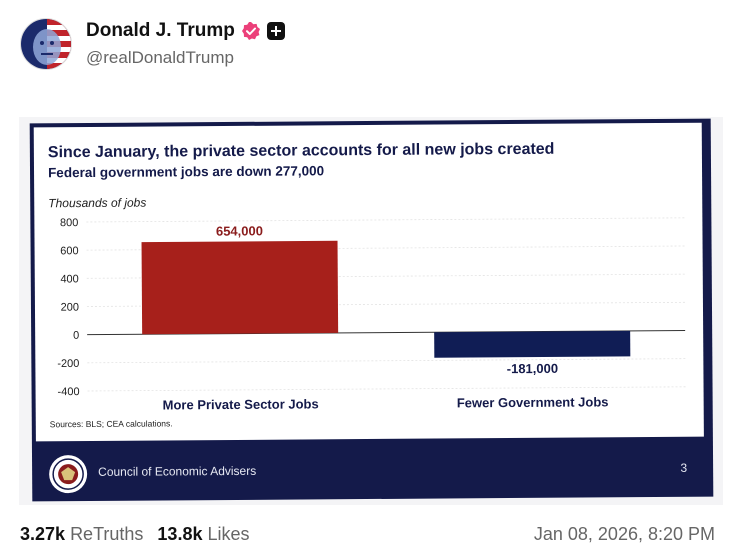 The height and width of the screenshot is (558, 733). I want to click on bars, so click(386, 299).